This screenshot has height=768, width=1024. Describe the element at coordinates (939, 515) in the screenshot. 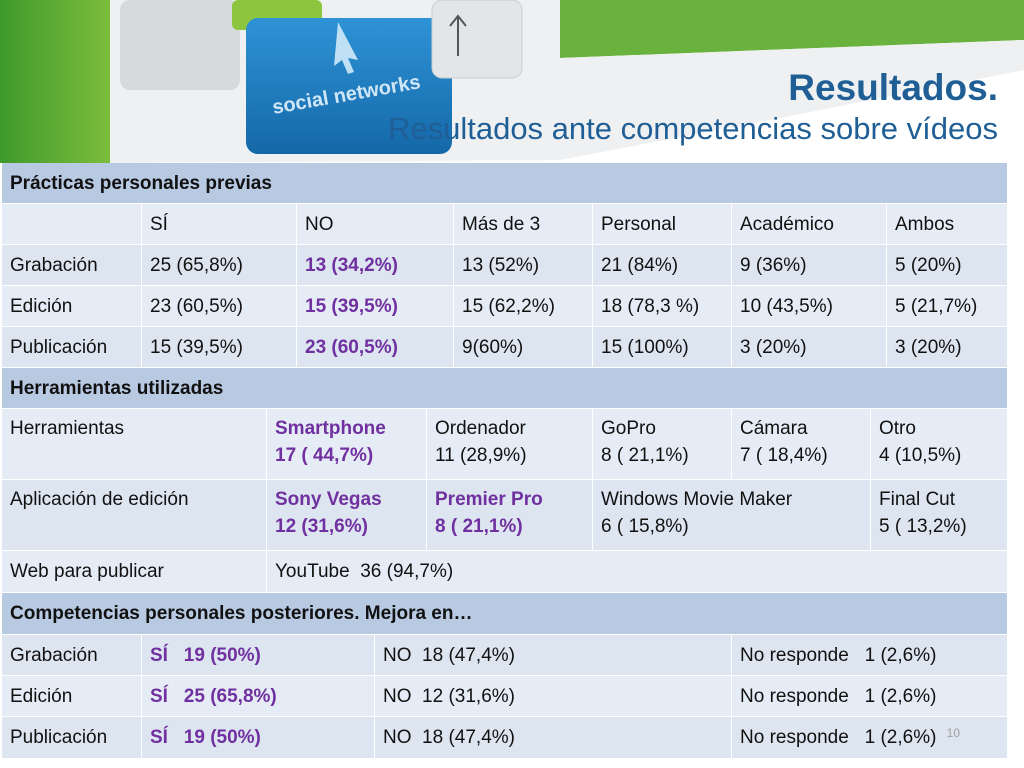

I see `table-cell: Final Cut 5 ( 13,2%)` at that location.